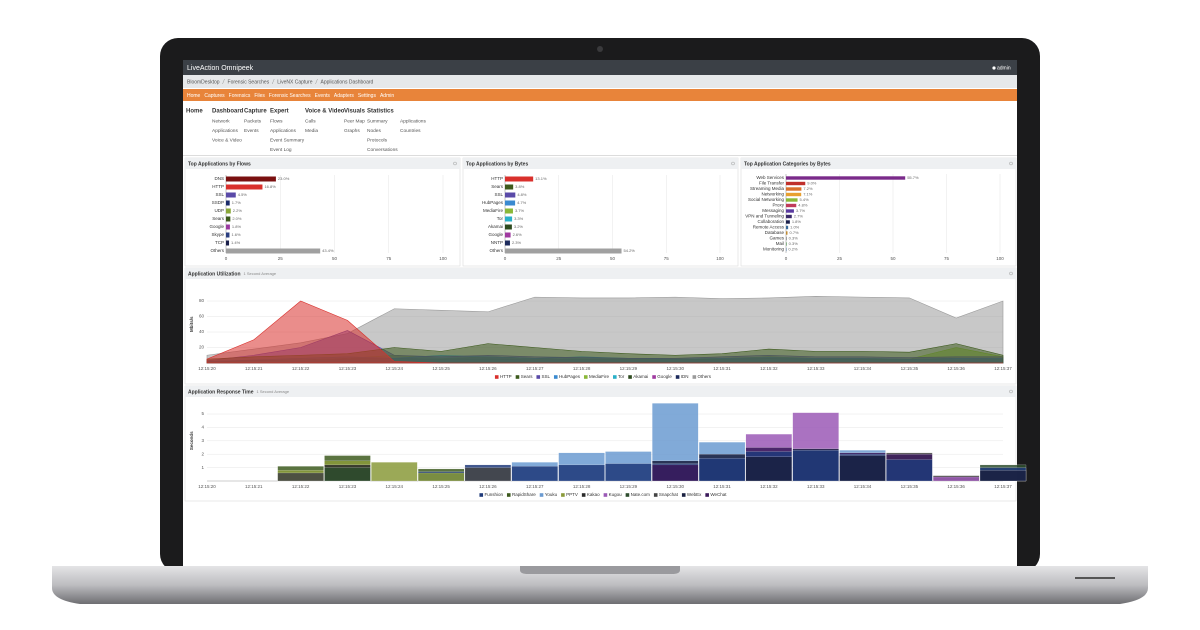 This screenshot has width=1200, height=630. What do you see at coordinates (194, 112) in the screenshot?
I see `menu-title: Home` at bounding box center [194, 112].